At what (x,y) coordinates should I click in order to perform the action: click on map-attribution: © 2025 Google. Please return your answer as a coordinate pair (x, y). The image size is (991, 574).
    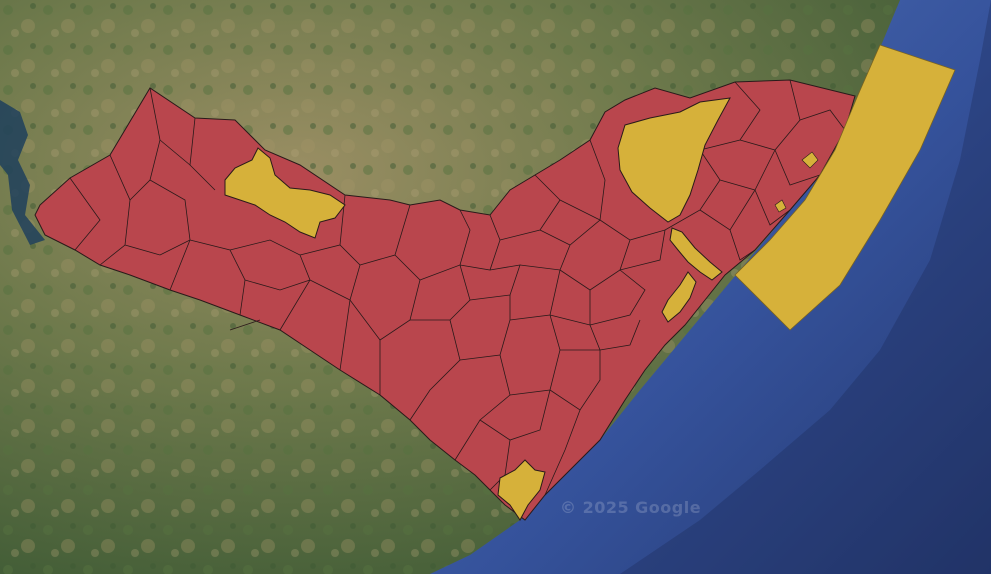
    Looking at the image, I should click on (631, 507).